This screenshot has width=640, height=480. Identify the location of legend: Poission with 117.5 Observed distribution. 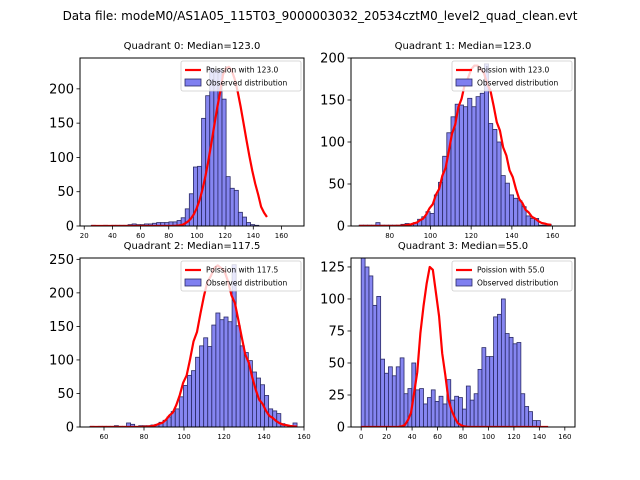
(241, 276).